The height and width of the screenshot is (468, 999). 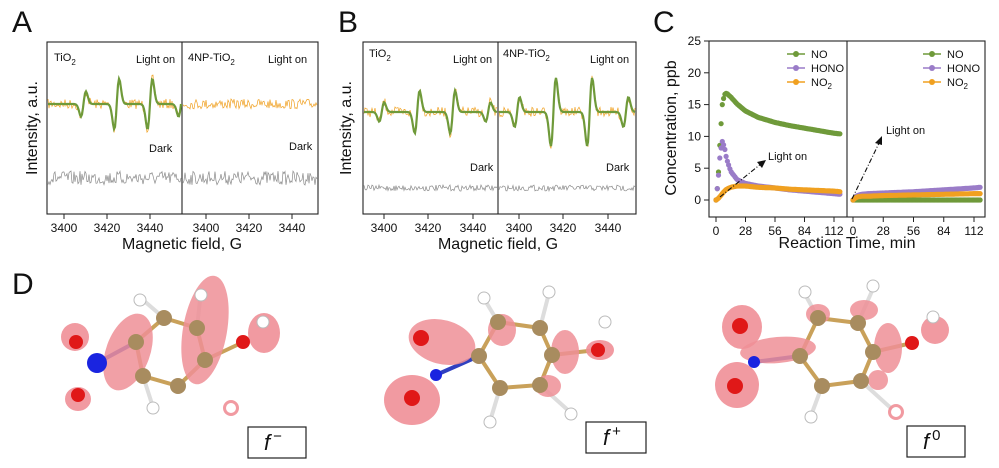 I want to click on panel-a-light-right: Light on, so click(x=287, y=60).